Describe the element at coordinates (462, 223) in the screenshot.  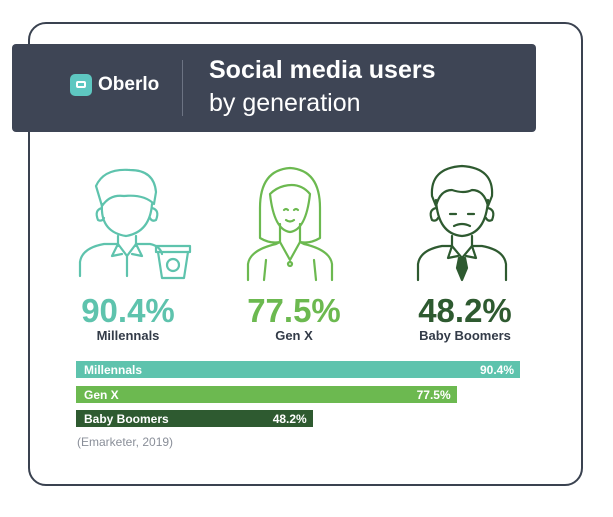
I see `baby-boomer-man-with-tie-icon` at that location.